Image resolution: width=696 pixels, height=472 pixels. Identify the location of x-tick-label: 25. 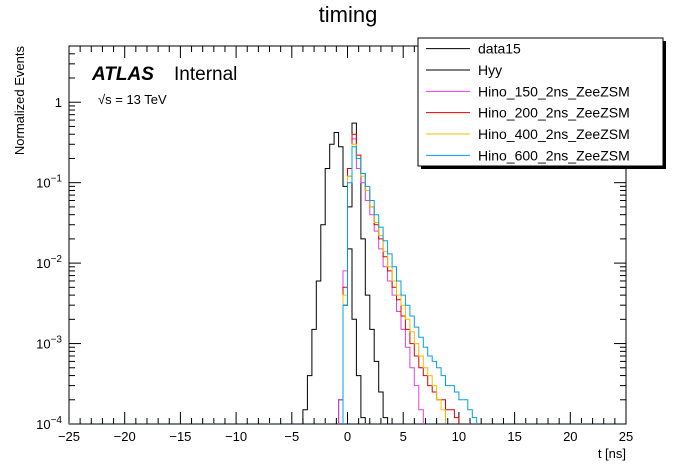
(626, 436).